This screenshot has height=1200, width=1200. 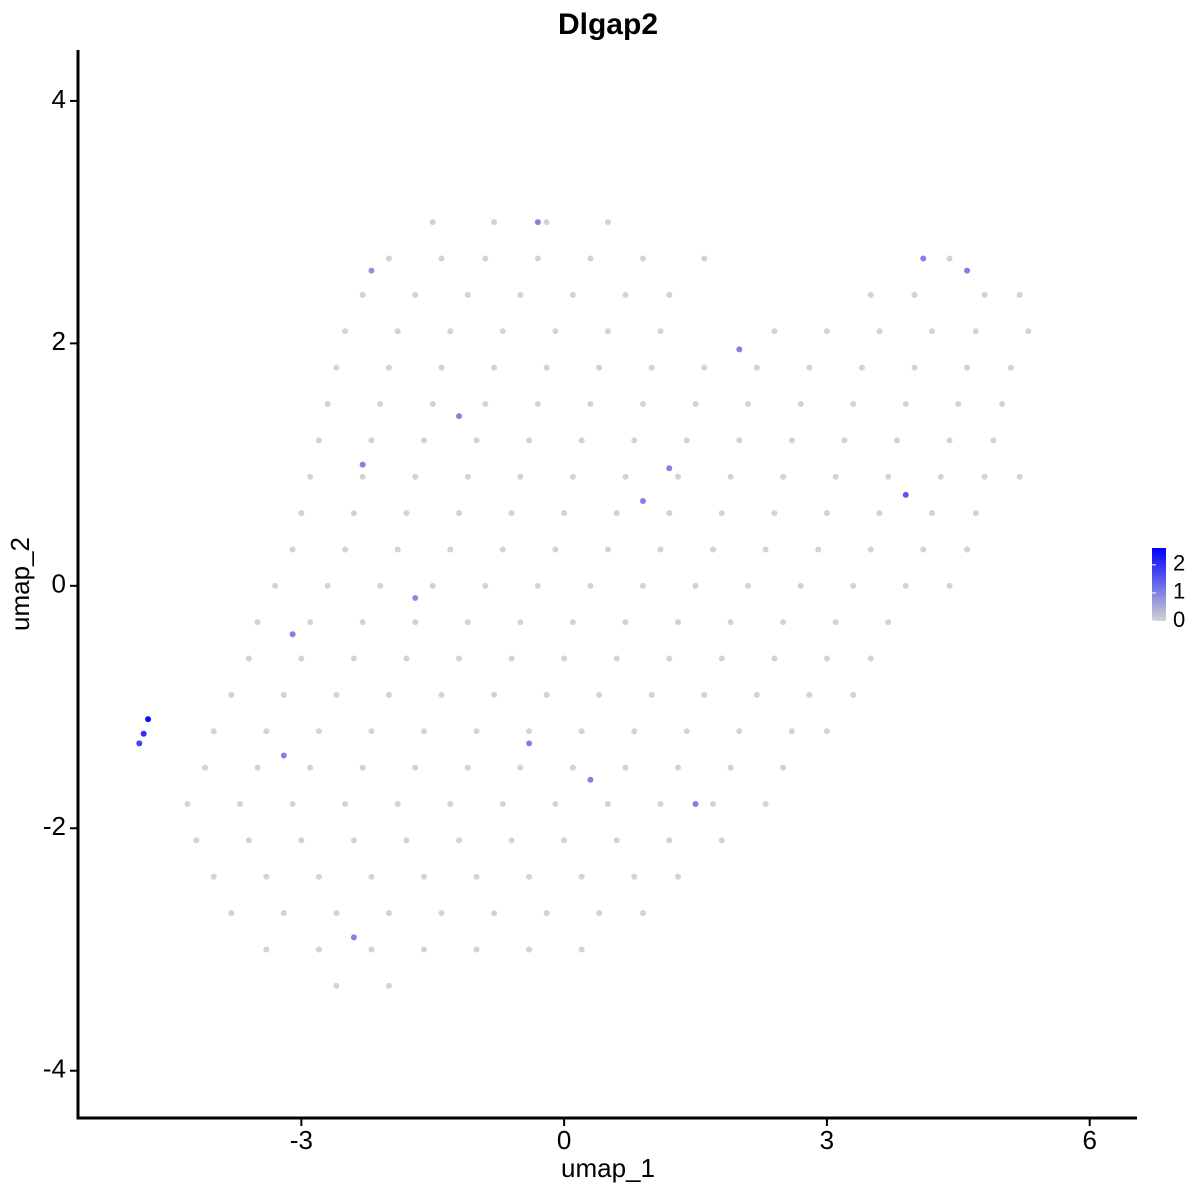 What do you see at coordinates (608, 24) in the screenshot?
I see `chart-title: Dlgap2` at bounding box center [608, 24].